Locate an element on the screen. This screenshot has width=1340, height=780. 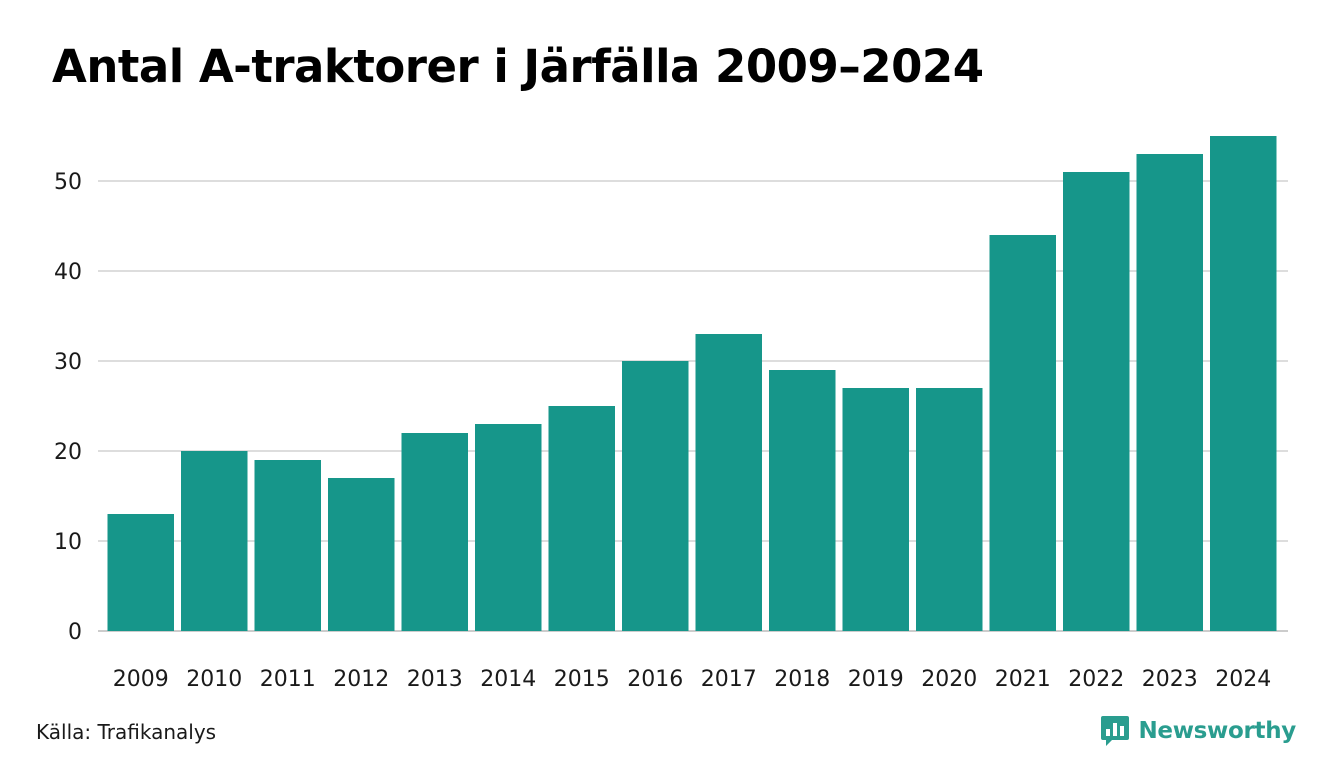
bar-2010 is located at coordinates (214, 541).